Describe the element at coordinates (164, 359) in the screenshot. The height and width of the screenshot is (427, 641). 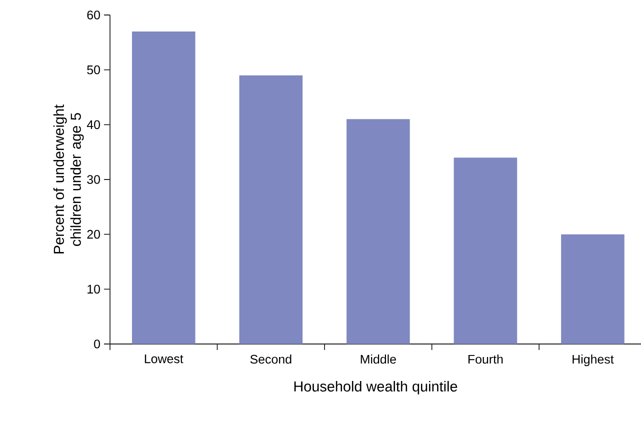
I see `x-tick-label: Lowest` at that location.